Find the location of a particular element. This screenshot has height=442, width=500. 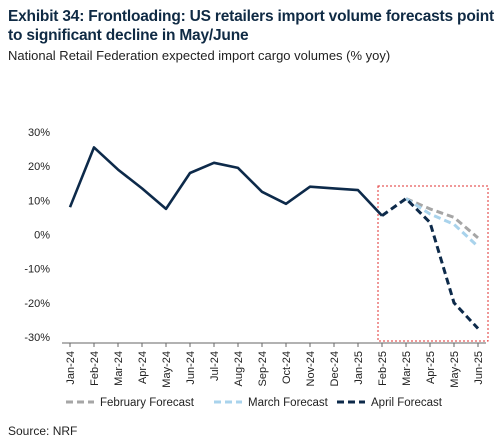

x-tick-label: Aug-24 is located at coordinates (239, 368).